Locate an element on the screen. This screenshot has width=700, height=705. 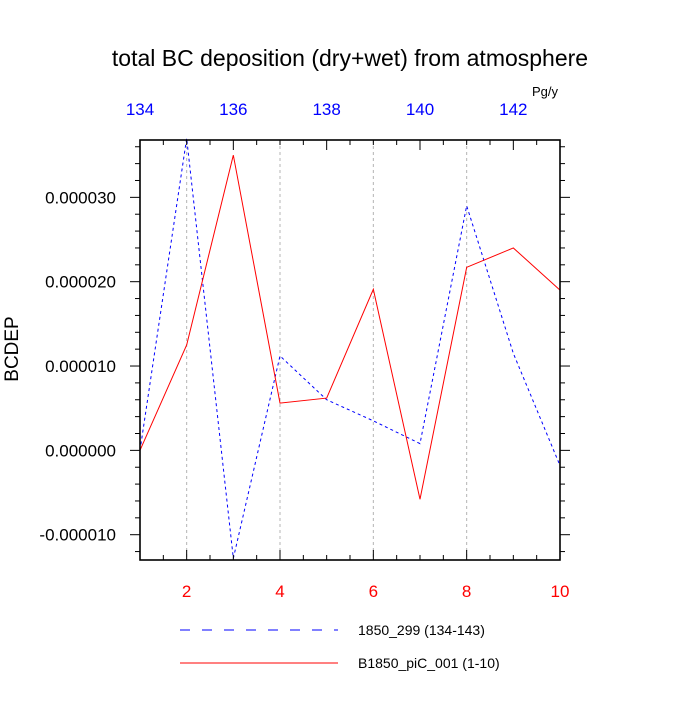
x-top-tick-label: 142 is located at coordinates (513, 109).